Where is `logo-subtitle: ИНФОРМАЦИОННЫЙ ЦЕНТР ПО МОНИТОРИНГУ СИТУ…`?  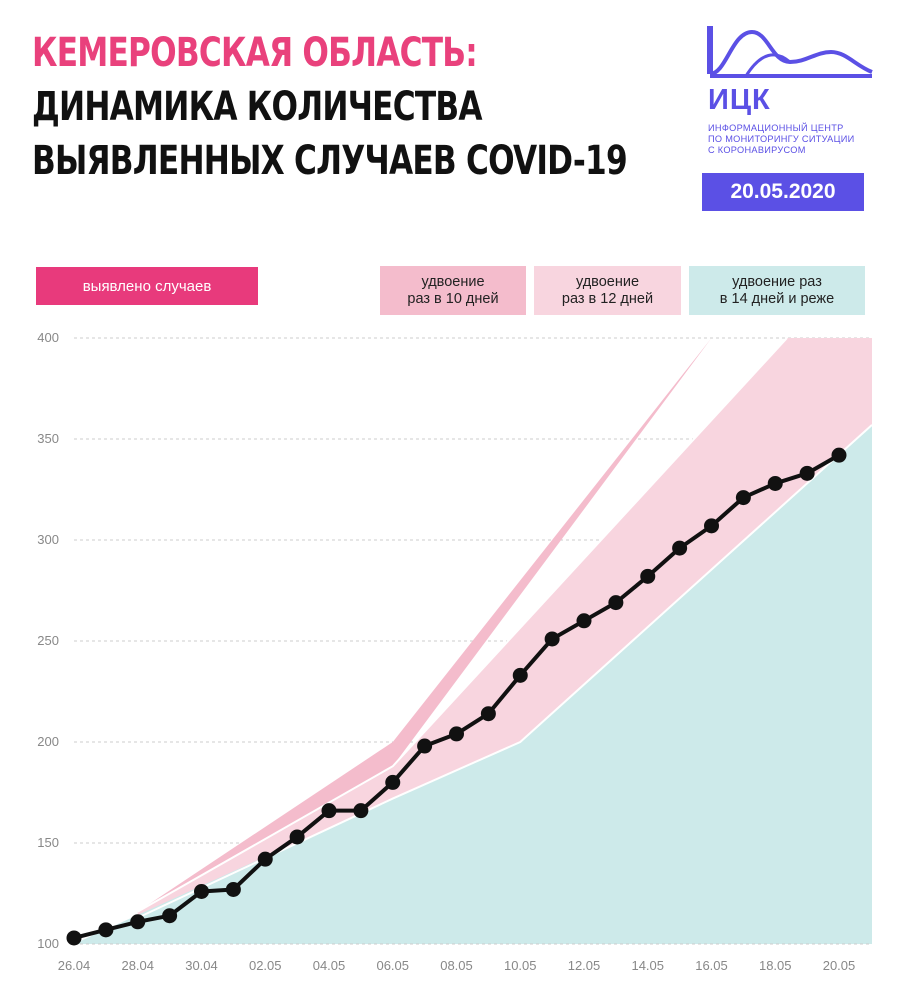
logo-subtitle: ИНФОРМАЦИОННЫЙ ЦЕНТР ПО МОНИТОРИНГУ СИТУ… is located at coordinates (795, 139).